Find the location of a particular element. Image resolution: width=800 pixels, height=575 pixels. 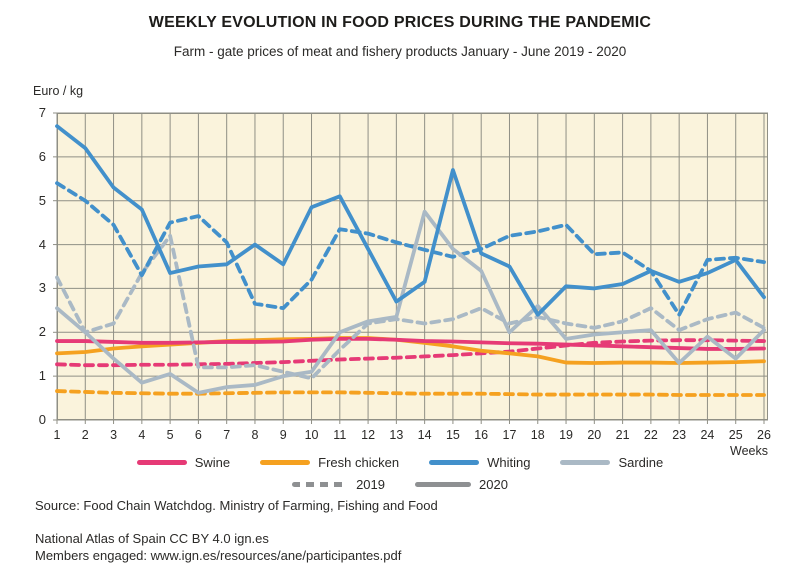

y-axis-unit-label: Euro / kg is located at coordinates (58, 91).